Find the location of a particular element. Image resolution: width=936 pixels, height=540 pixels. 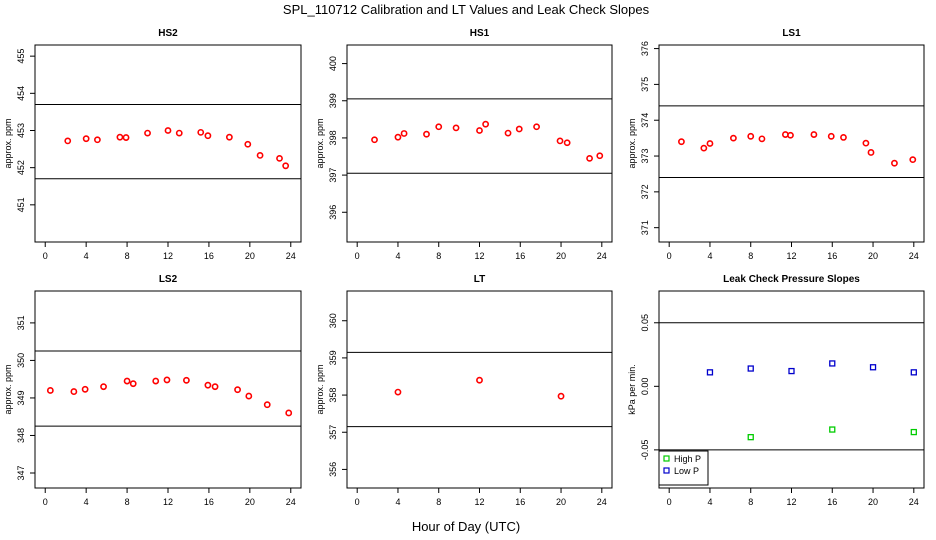

panel-ls2: LS2 0 4 8 12 16 20 24 347 348 349 350 351 approx. ppm is located at coordinates (152, 390).